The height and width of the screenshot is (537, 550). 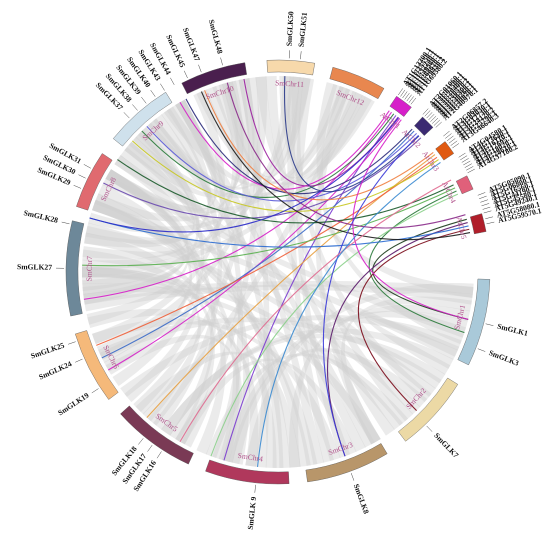 What do you see at coordinates (290, 29) in the screenshot?
I see `gene-label-26: SmGLK50` at bounding box center [290, 29].